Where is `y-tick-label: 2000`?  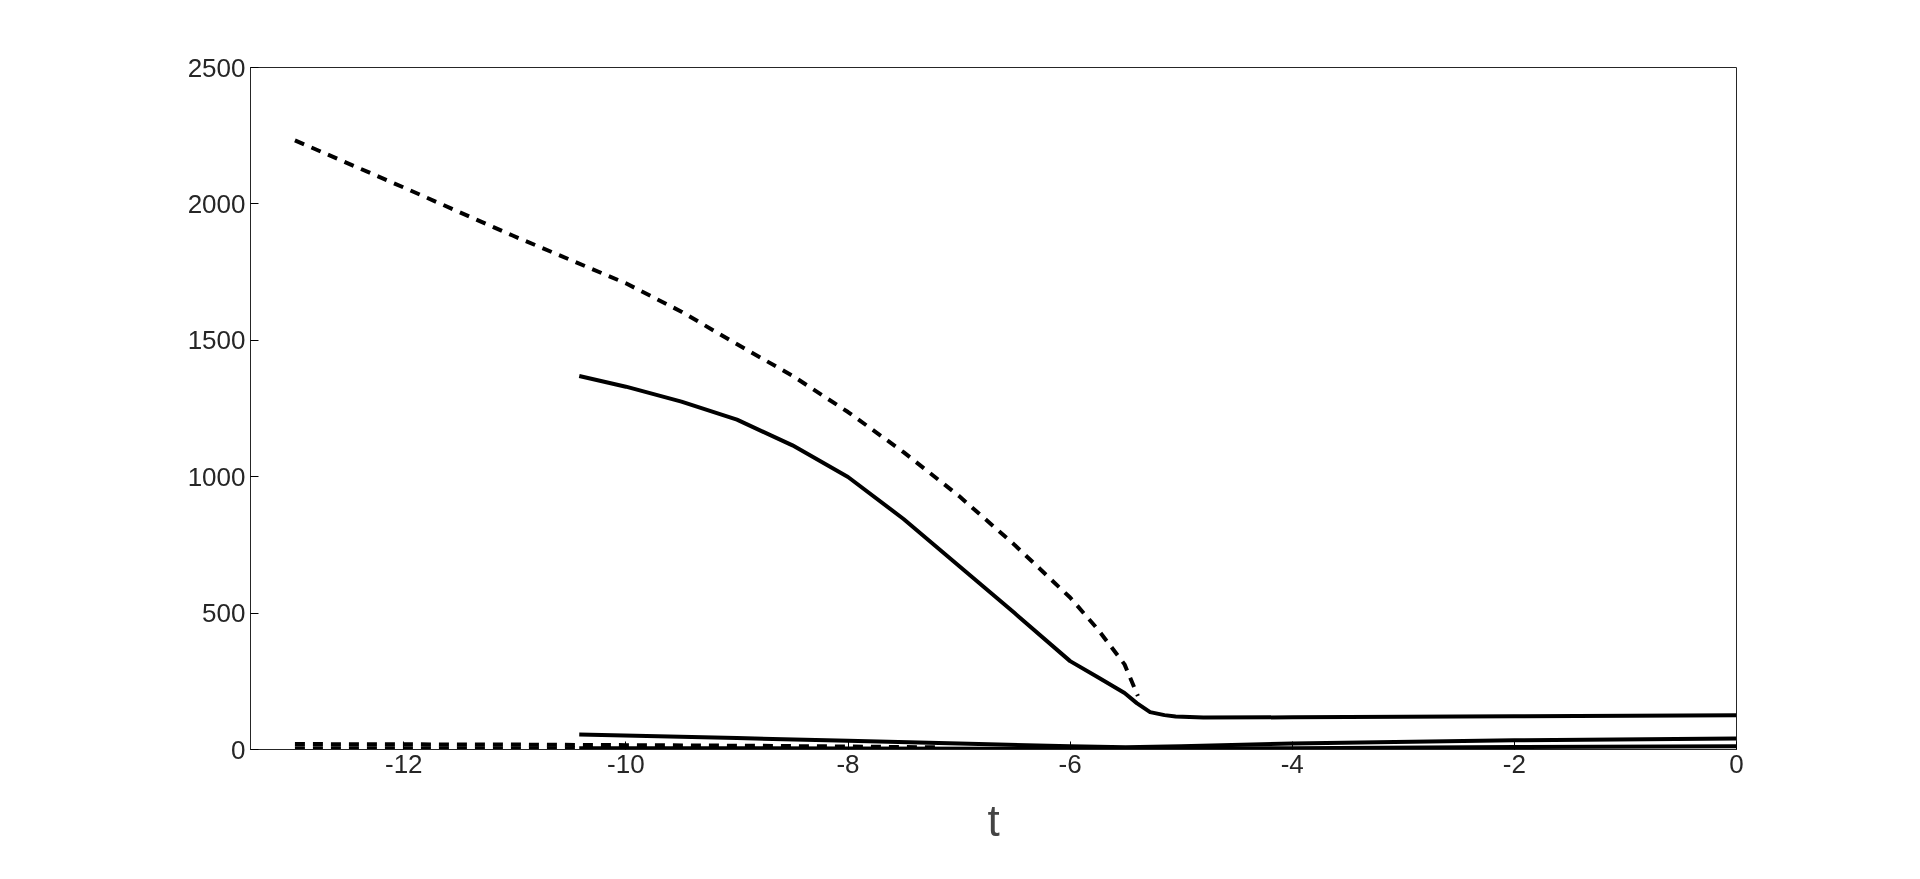
y-tick-label: 2000 is located at coordinates (216, 203).